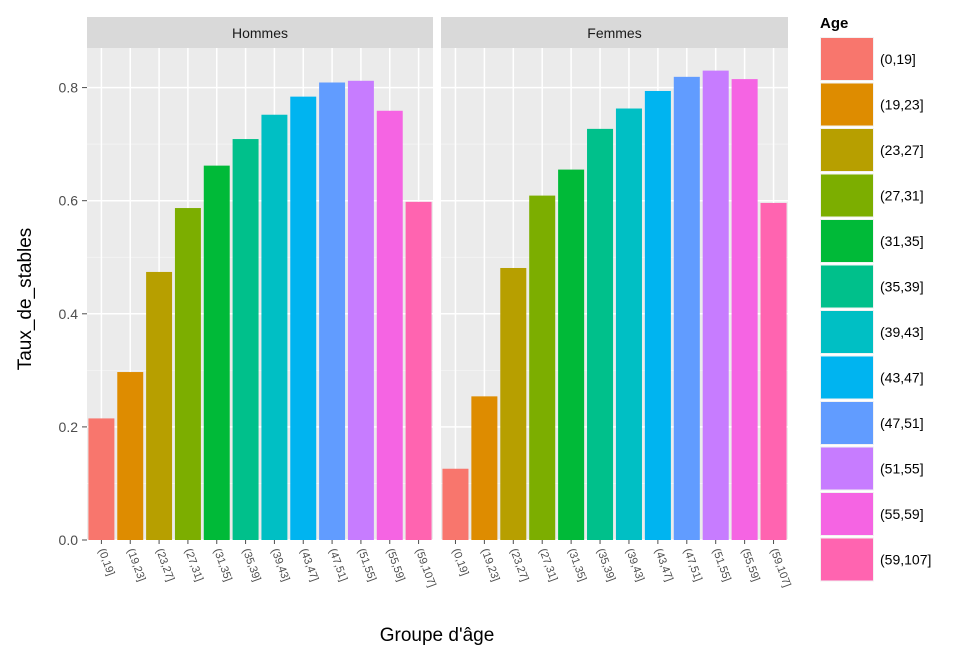 The height and width of the screenshot is (645, 954). I want to click on legend-item: (43,47], so click(872, 378).